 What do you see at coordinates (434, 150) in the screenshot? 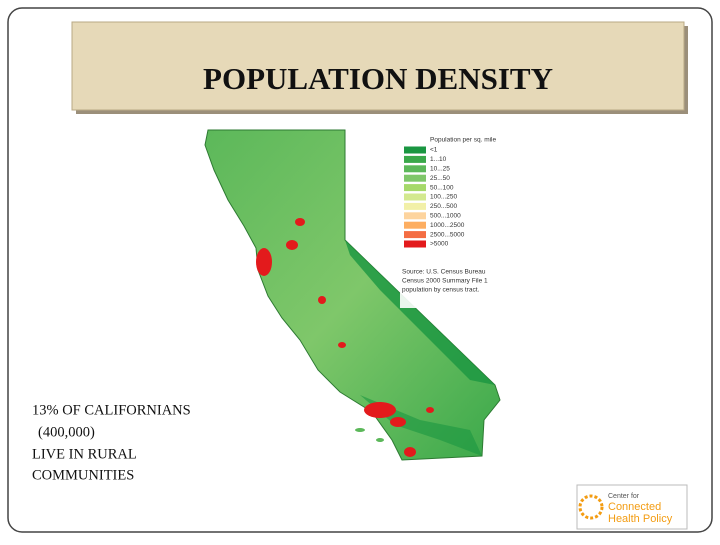
I see `legend-label: <1` at bounding box center [434, 150].